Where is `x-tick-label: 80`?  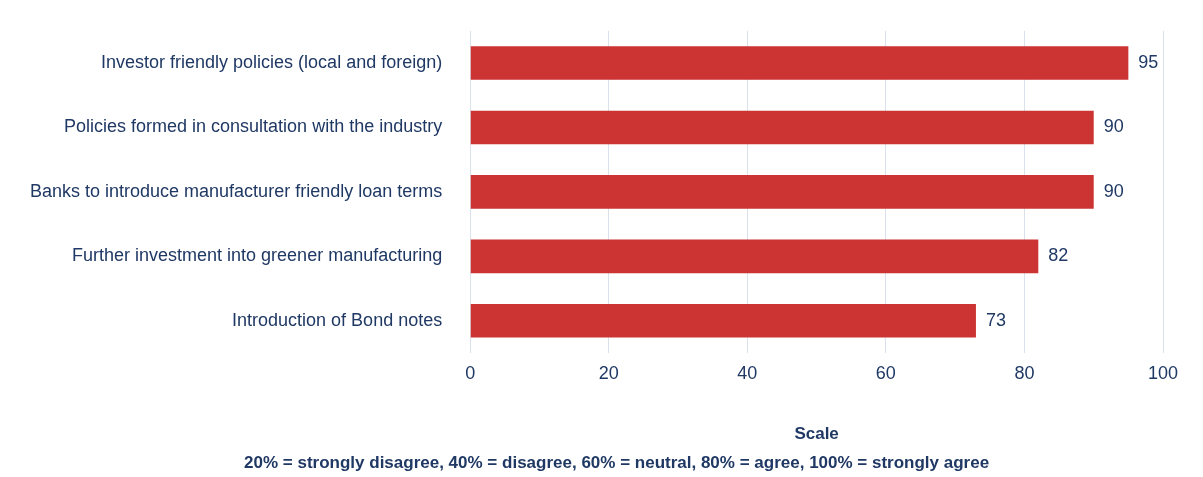 x-tick-label: 80 is located at coordinates (1024, 372).